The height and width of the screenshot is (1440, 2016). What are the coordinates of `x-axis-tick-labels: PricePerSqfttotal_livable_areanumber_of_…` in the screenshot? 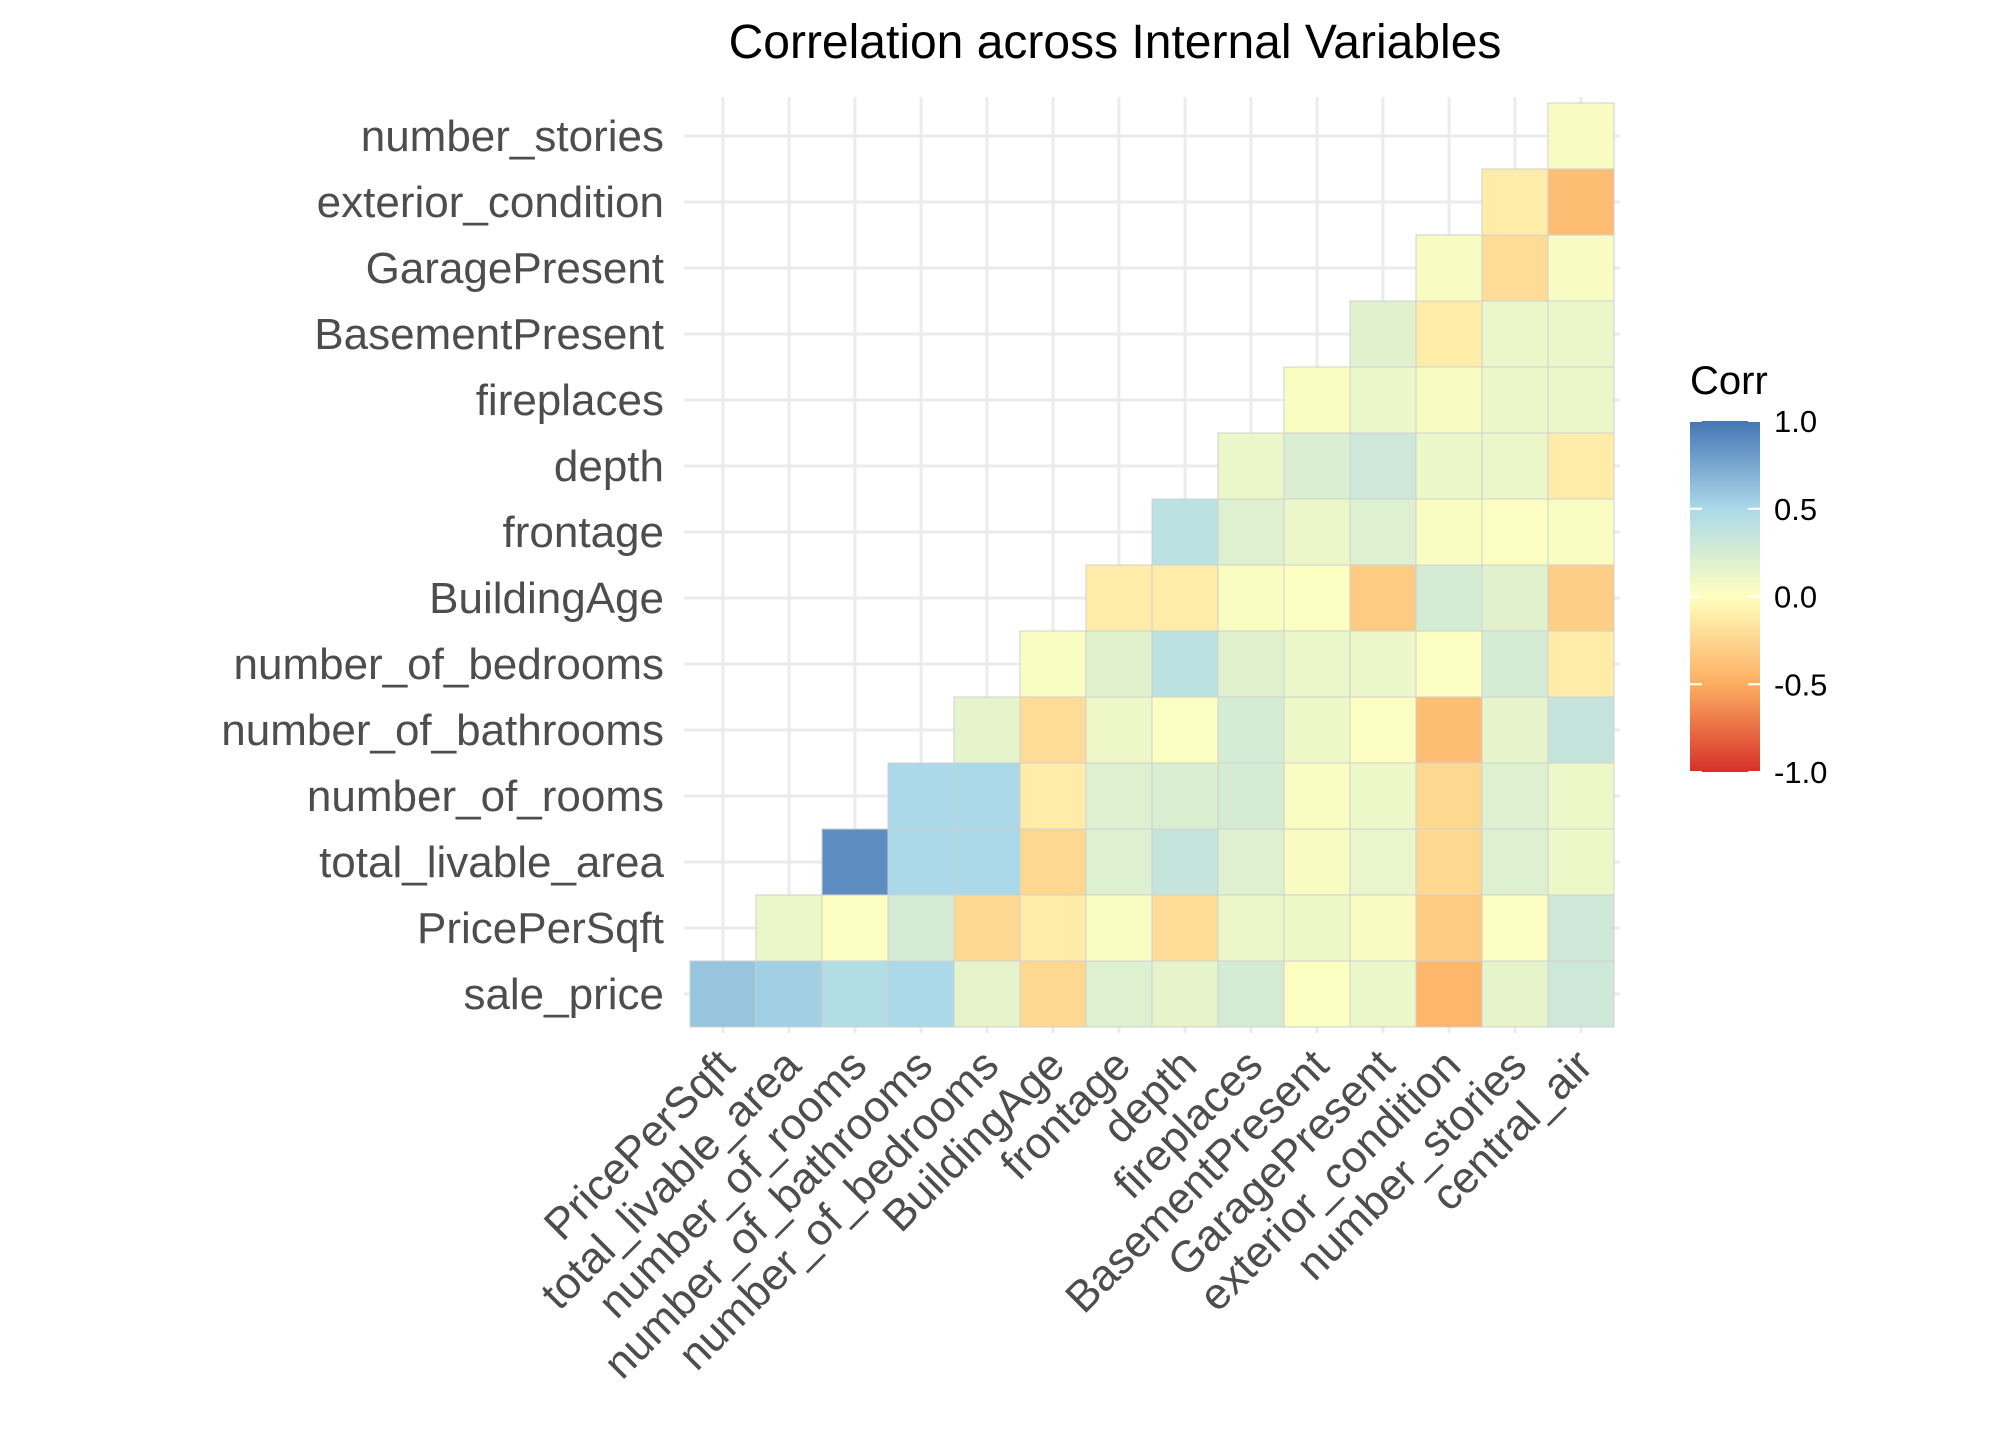 It's located at (1067, 1214).